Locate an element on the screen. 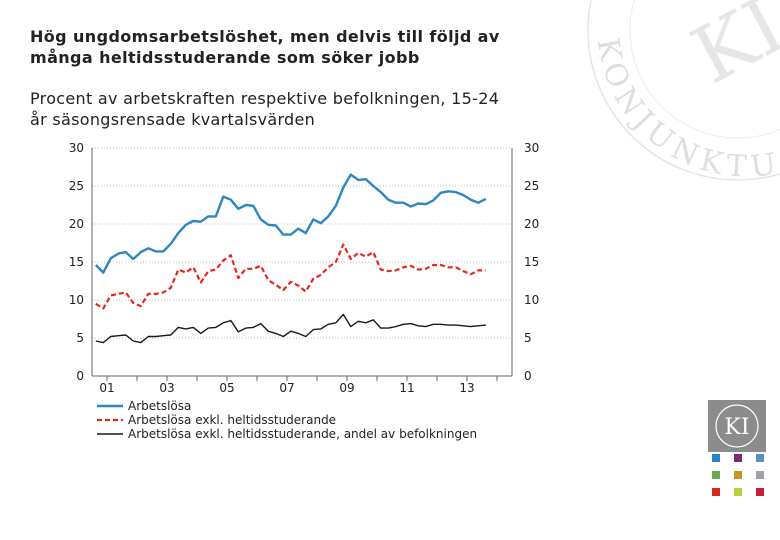 The height and width of the screenshot is (540, 780). ki-logo: KI is located at coordinates (737, 426).